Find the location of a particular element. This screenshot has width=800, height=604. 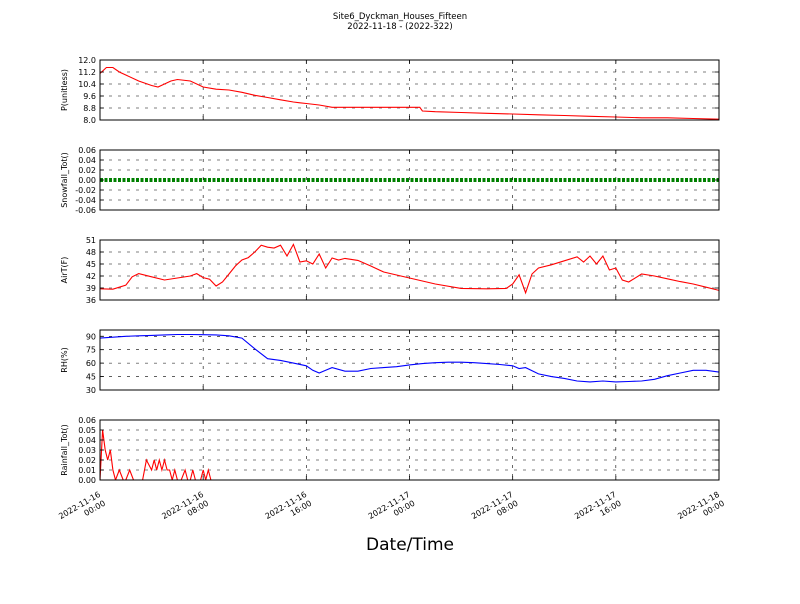

y-tick-label: 11.2 is located at coordinates (87, 72).